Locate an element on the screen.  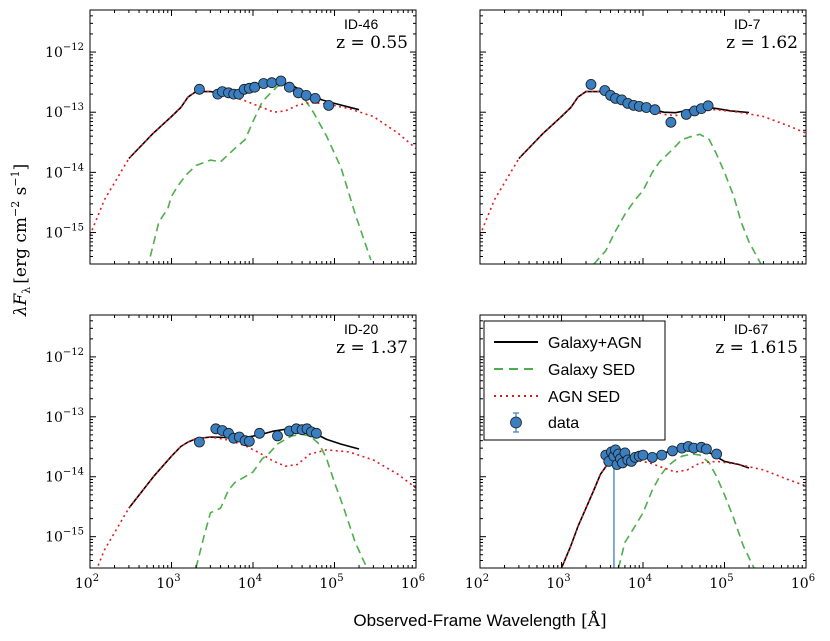
y-axis-label-exp2: −1 is located at coordinates (15, 178).